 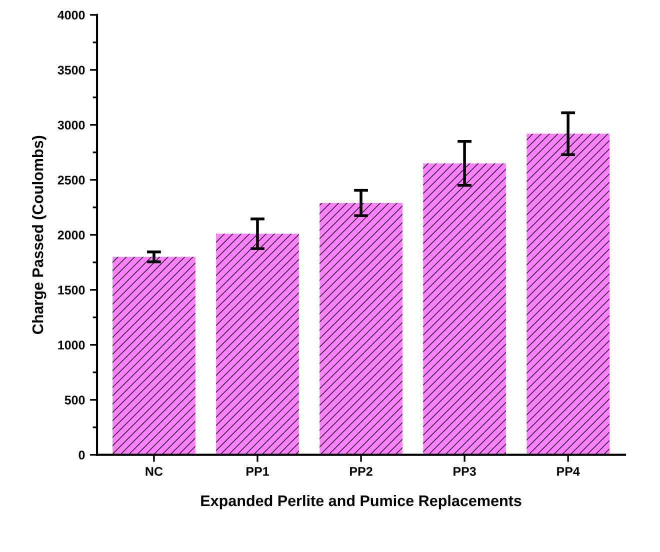 I want to click on y-tick-label: 1000, so click(x=71, y=345).